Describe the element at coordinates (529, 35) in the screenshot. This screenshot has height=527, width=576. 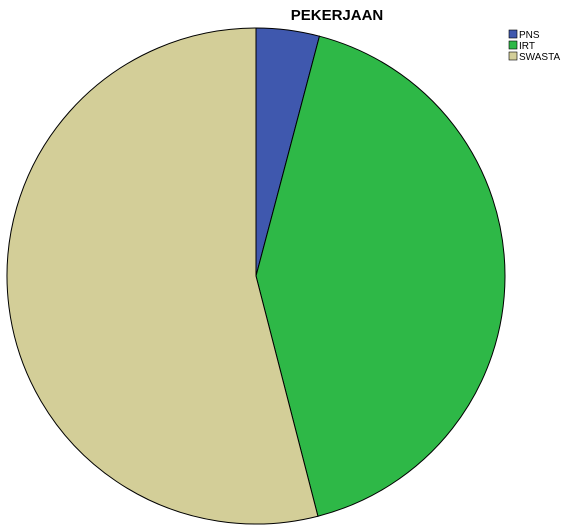
I see `legend-label-pns: PNS` at that location.